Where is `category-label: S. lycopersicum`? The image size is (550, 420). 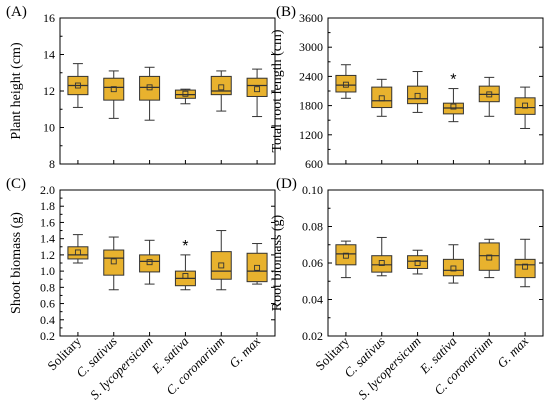
category-label: S. lycopersicum is located at coordinates (389, 368).